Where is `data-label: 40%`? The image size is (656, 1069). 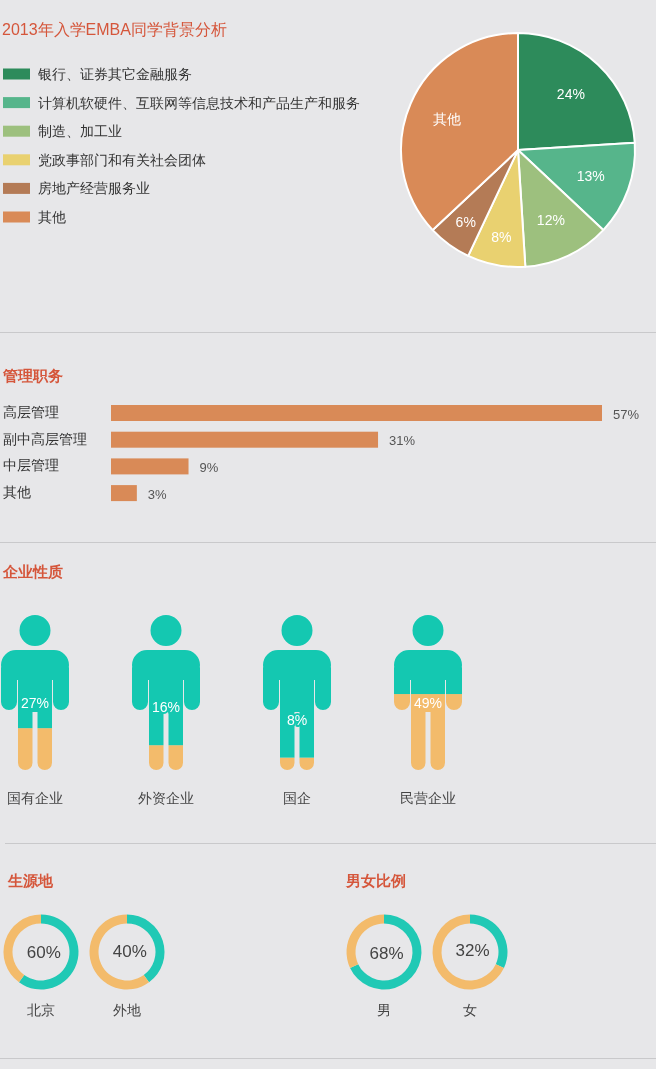 data-label: 40% is located at coordinates (129, 951).